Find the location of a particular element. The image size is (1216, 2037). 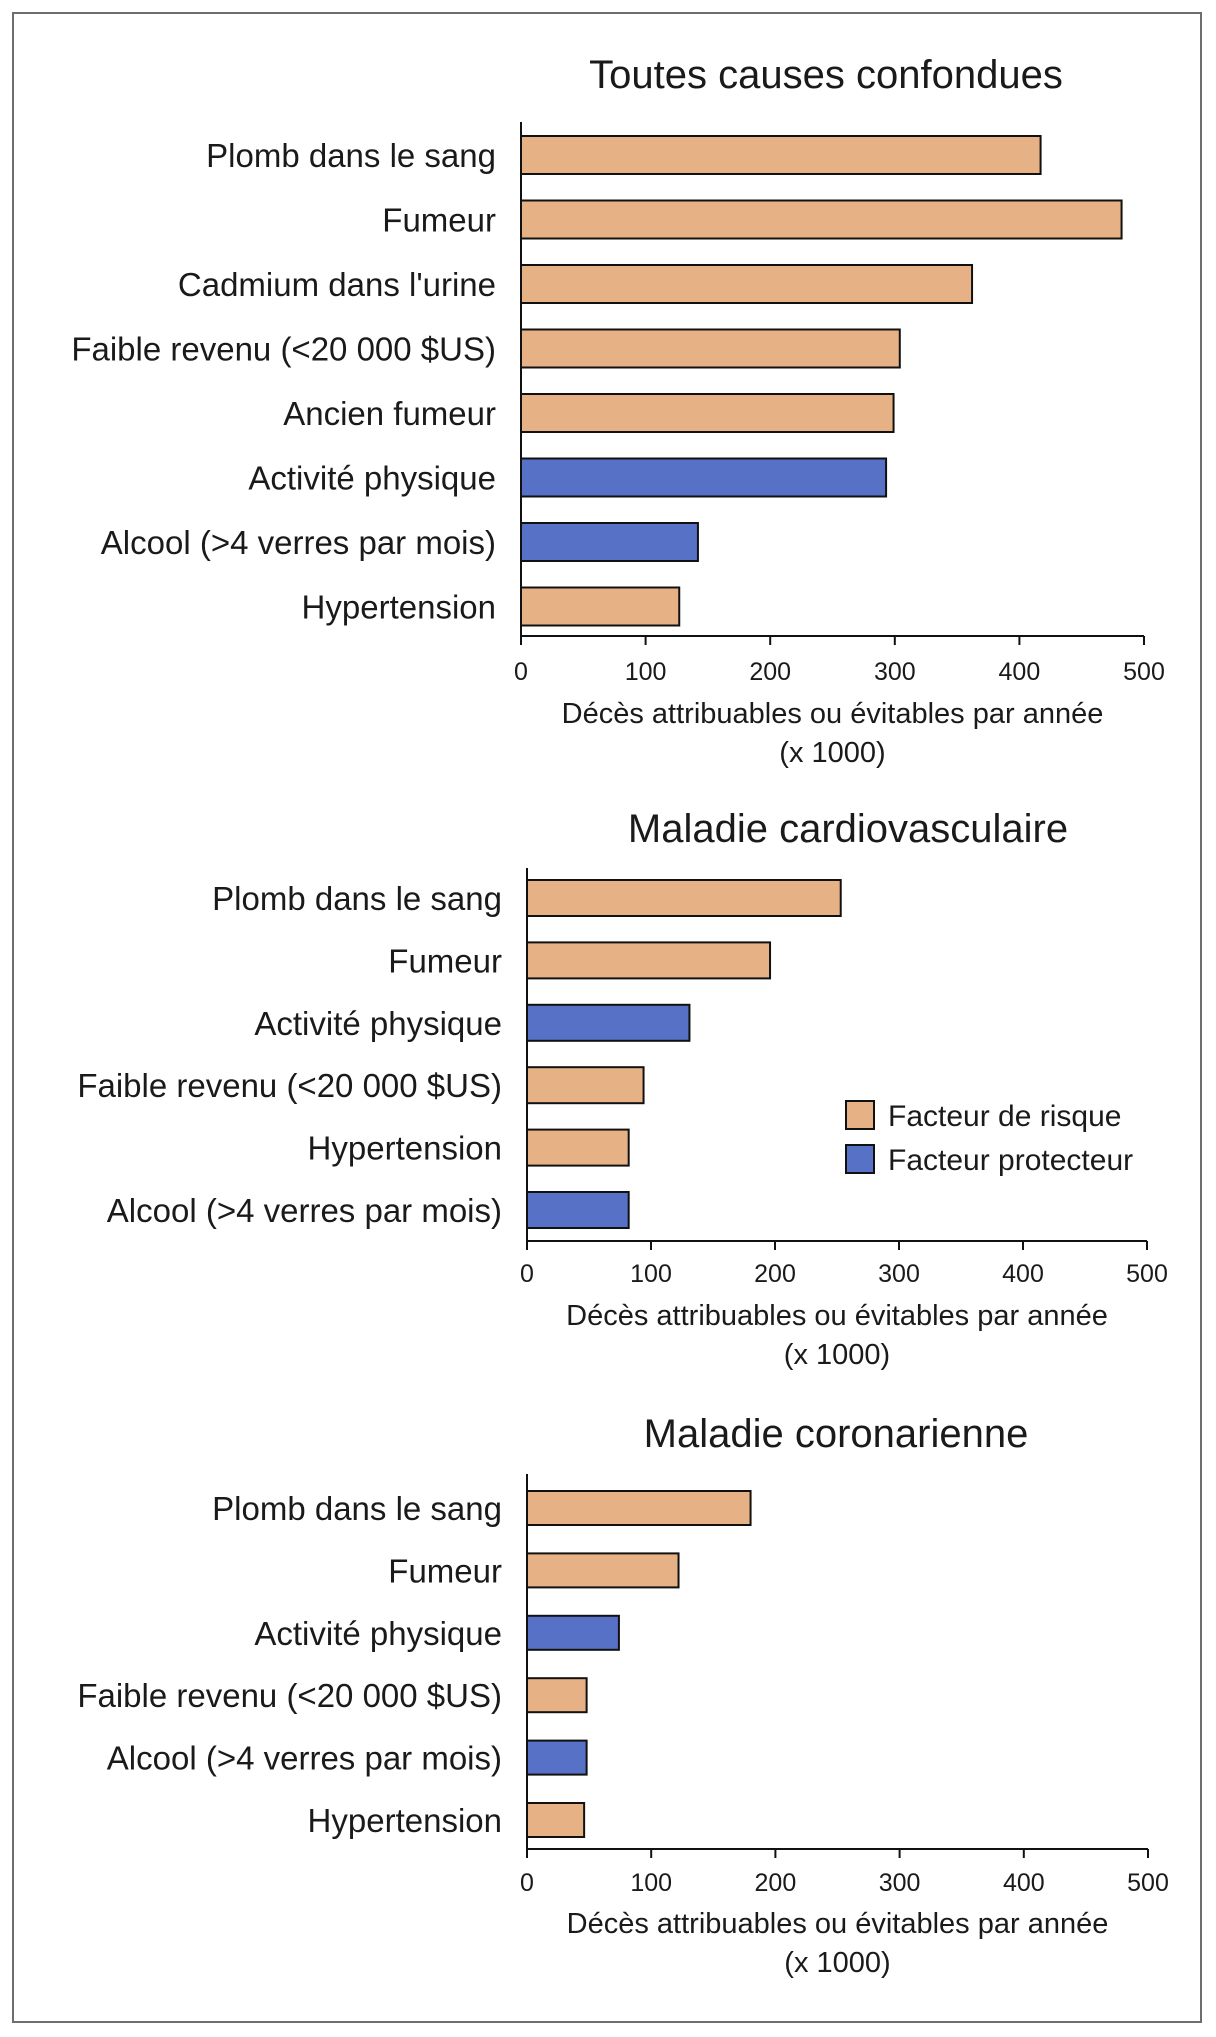

legend: Facteur de risque Facteur protecteur is located at coordinates (989, 1138).